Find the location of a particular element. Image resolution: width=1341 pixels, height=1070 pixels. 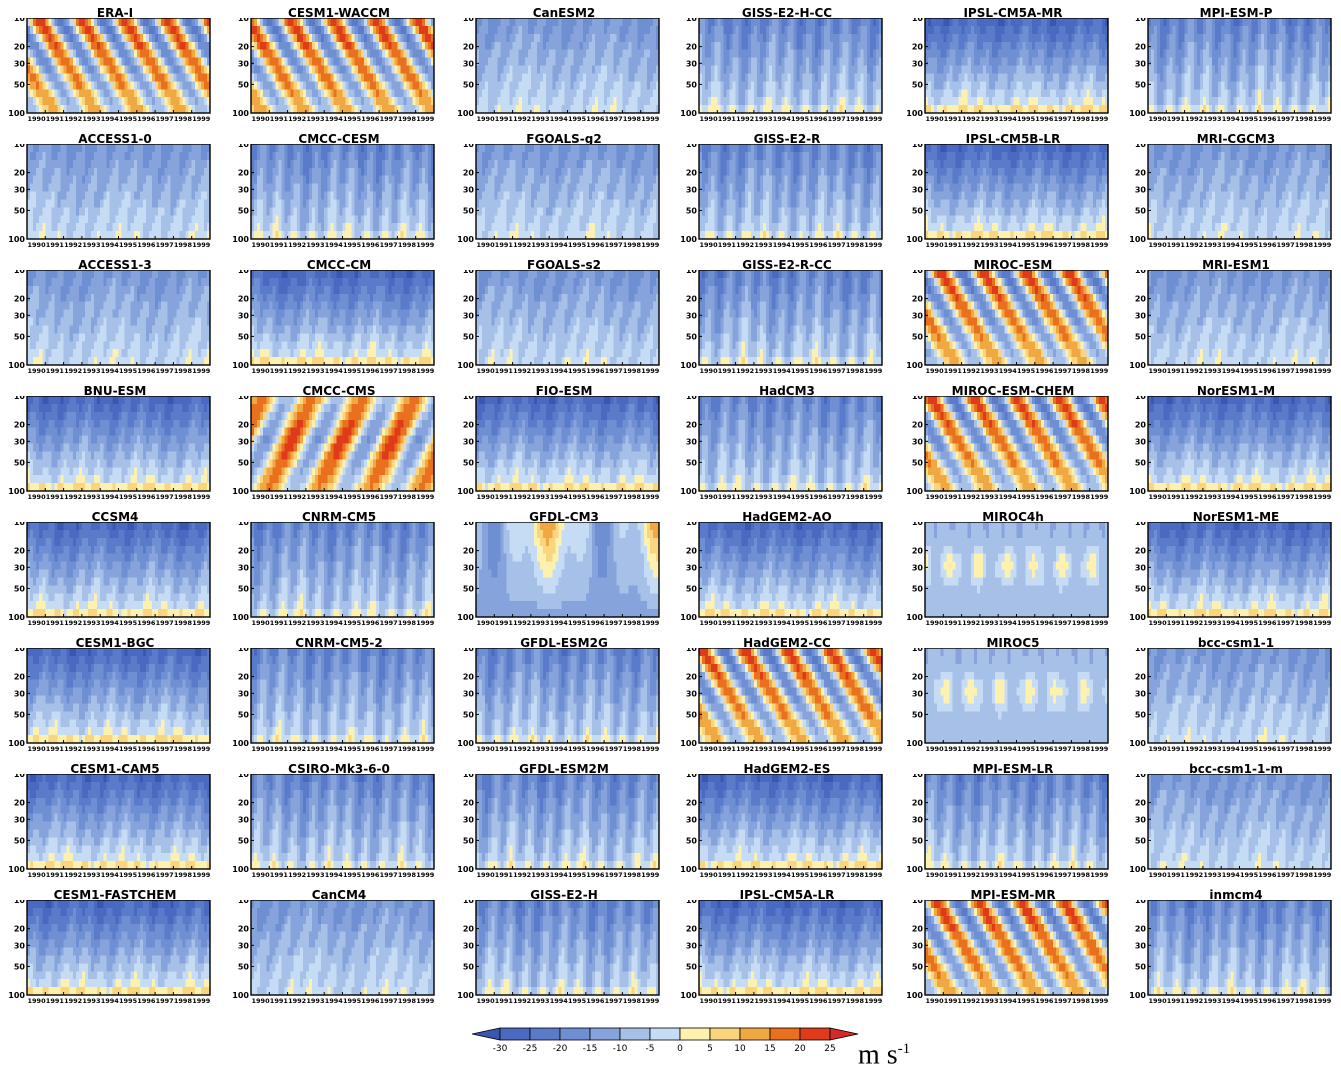

x-tick-label: 1991 is located at coordinates (1176, 119).